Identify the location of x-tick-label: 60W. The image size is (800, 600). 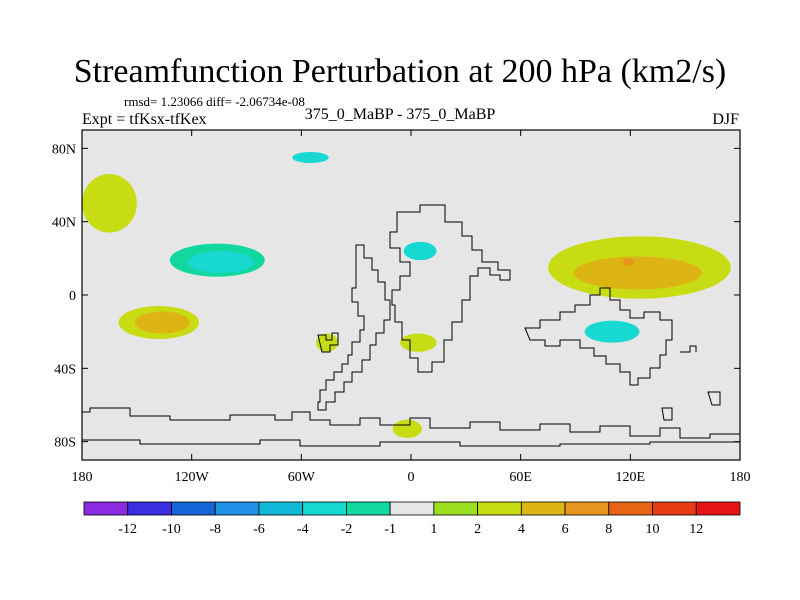
(302, 477).